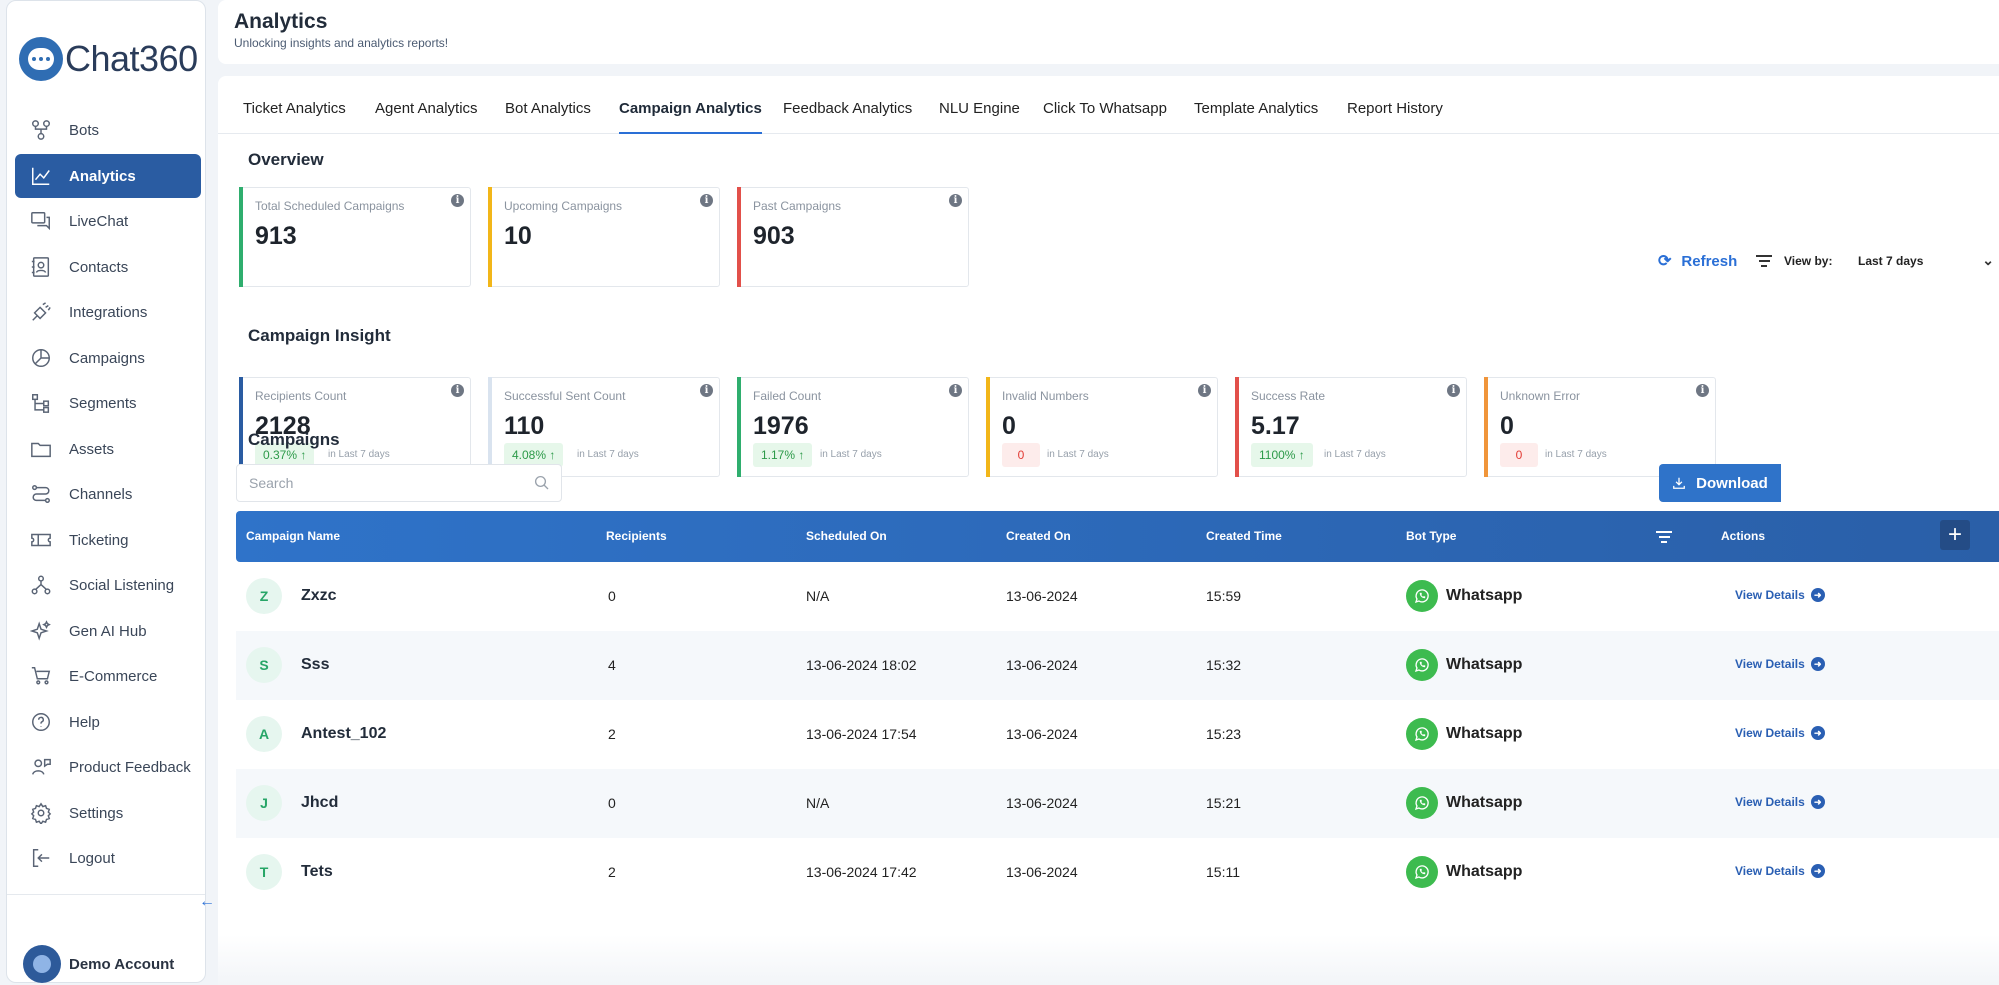  I want to click on campaign-initial: A, so click(264, 734).